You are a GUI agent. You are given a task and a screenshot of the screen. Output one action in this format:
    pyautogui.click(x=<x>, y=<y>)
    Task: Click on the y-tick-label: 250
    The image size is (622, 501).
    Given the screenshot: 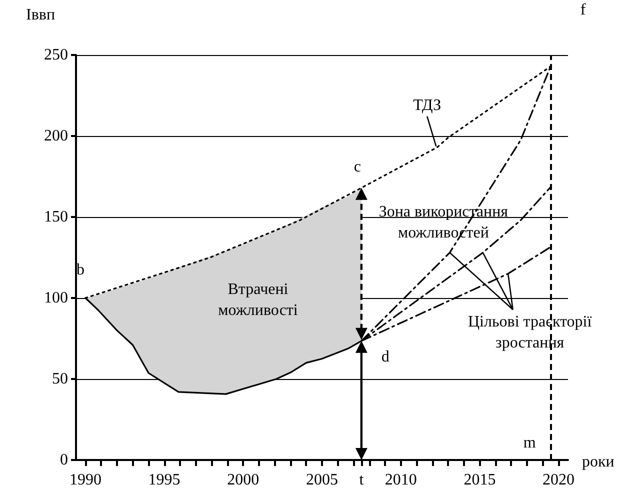 What is the action you would take?
    pyautogui.click(x=56, y=55)
    